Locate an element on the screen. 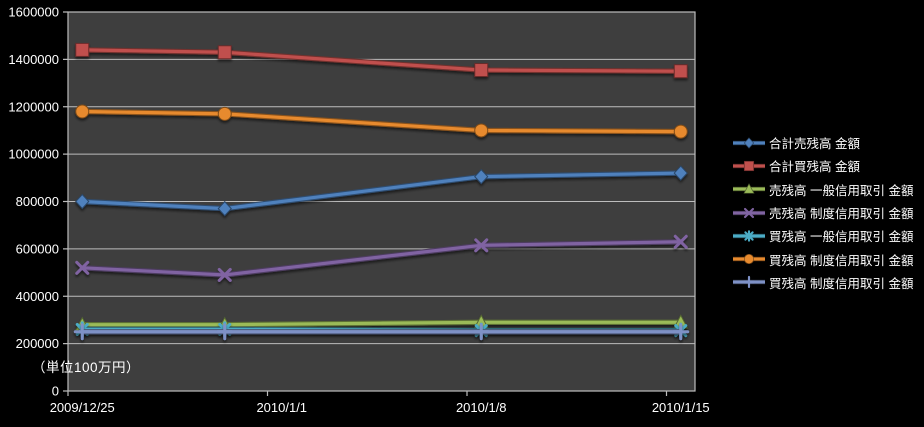 Image resolution: width=924 pixels, height=427 pixels. legend-item-2: 売残高 一般信用取引 金額 is located at coordinates (822, 189).